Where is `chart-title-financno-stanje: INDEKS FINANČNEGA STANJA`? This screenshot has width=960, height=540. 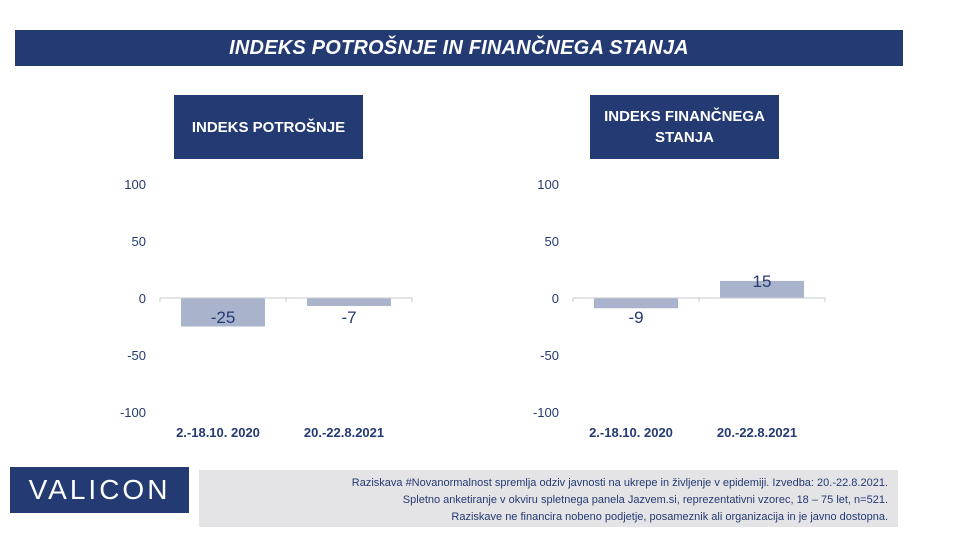
chart-title-financno-stanje: INDEKS FINANČNEGA STANJA is located at coordinates (684, 127).